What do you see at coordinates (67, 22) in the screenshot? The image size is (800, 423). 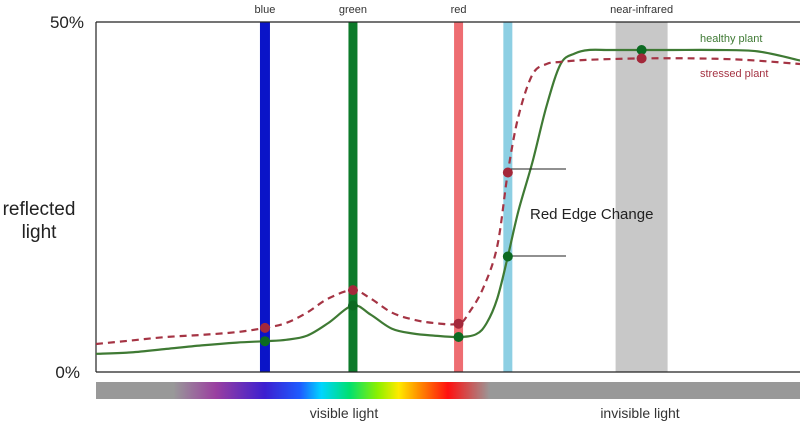 I see `y-tick-top: 50%` at bounding box center [67, 22].